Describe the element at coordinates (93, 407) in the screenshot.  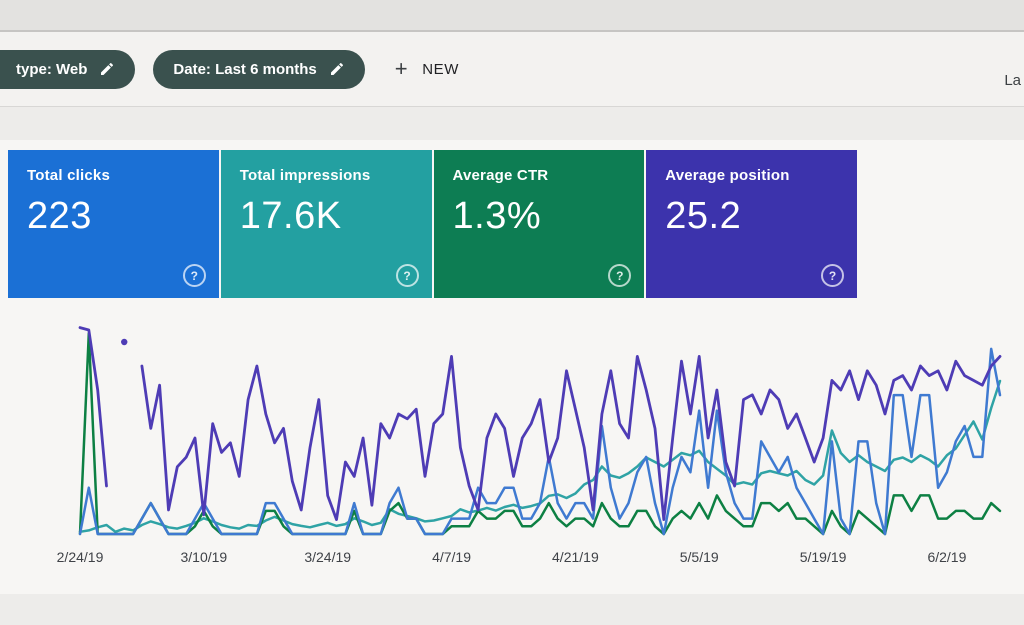
I see `series-line-position` at that location.